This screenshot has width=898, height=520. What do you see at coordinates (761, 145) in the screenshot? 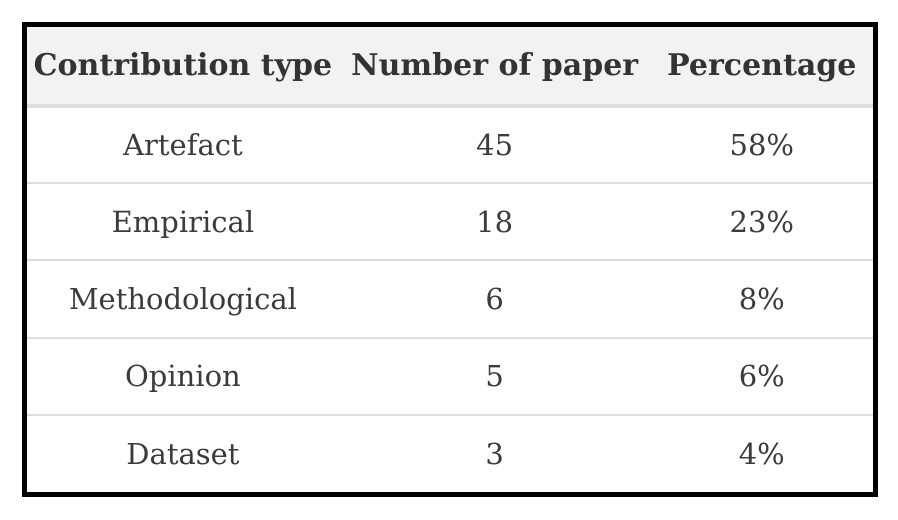
I see `cell-percentage: 58%` at bounding box center [761, 145].